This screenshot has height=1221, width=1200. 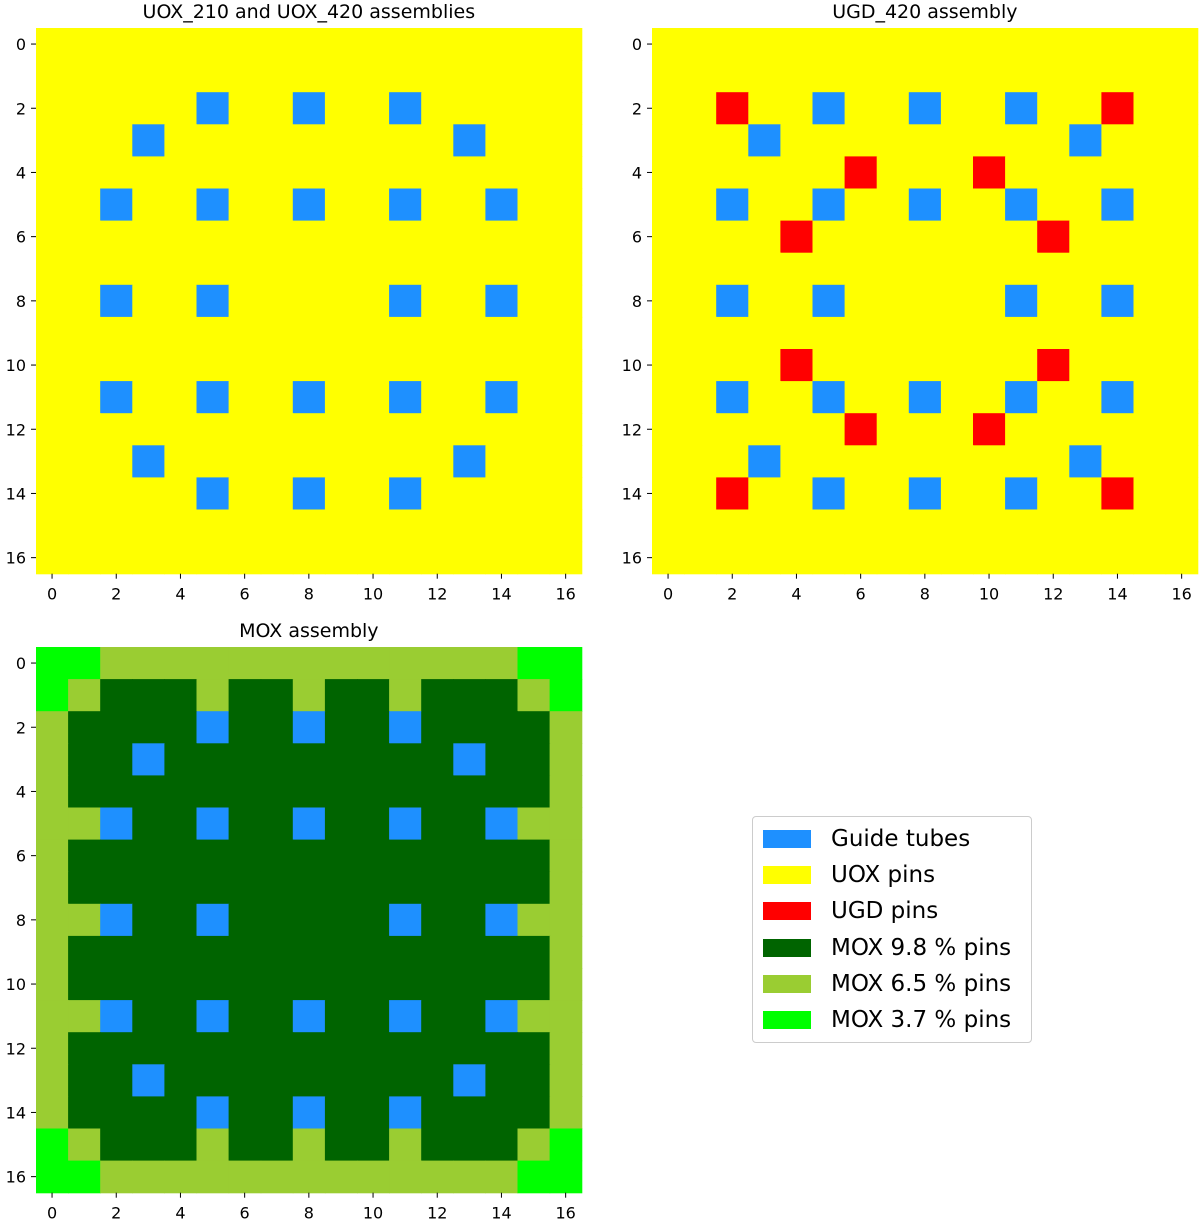 I want to click on y-tick-label: 6, so click(x=21, y=237).